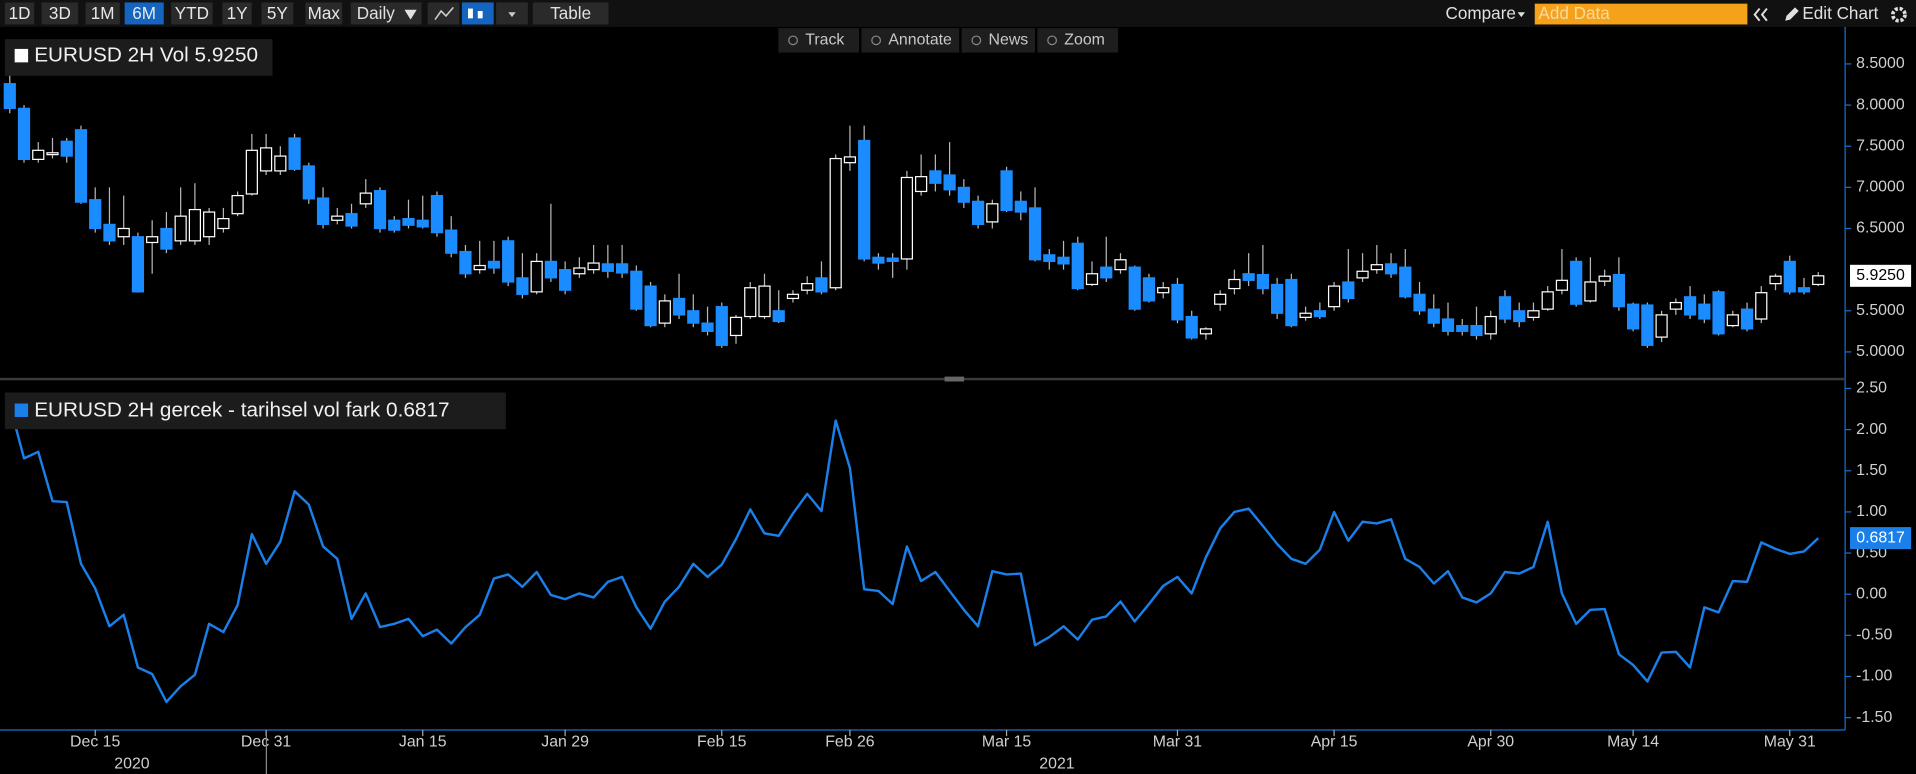 This screenshot has height=774, width=1916. I want to click on range-label: 1Y, so click(238, 13).